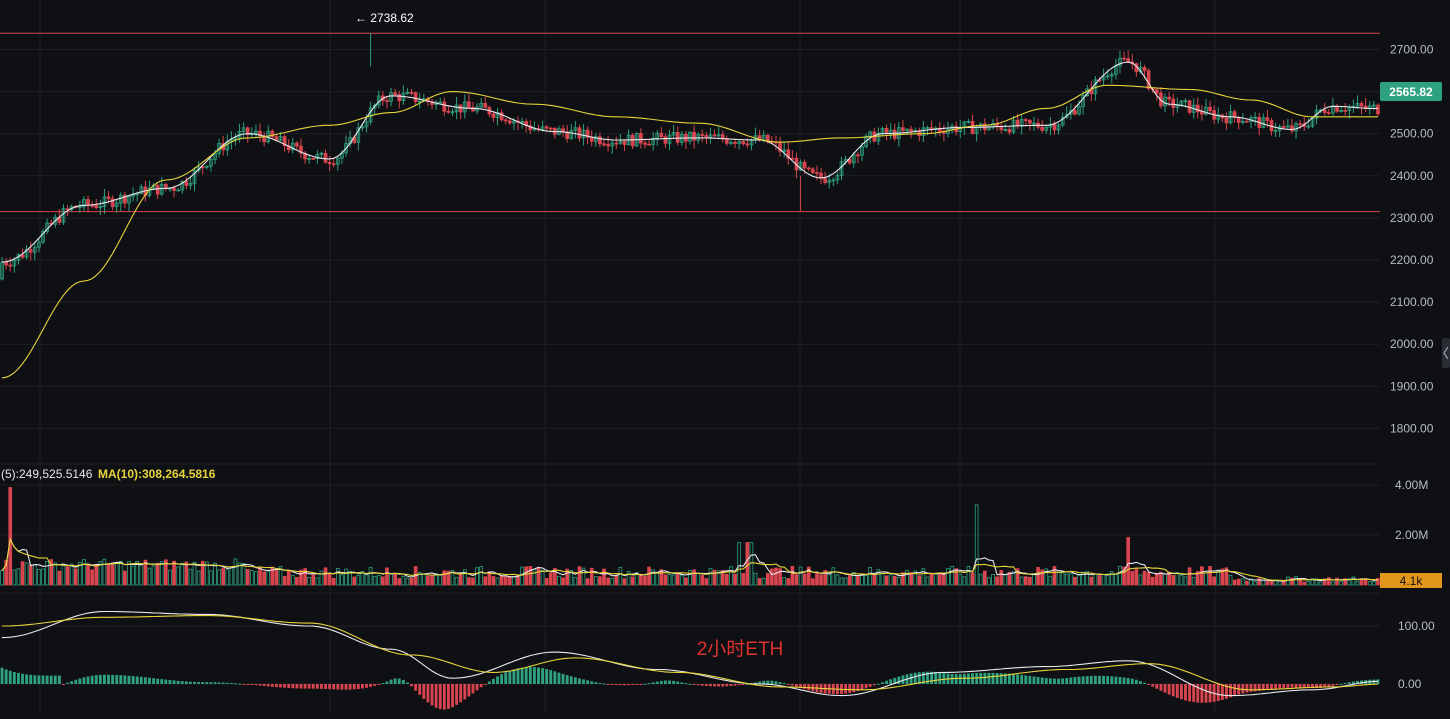 The image size is (1450, 719). I want to click on macd-signal-line, so click(690, 653).